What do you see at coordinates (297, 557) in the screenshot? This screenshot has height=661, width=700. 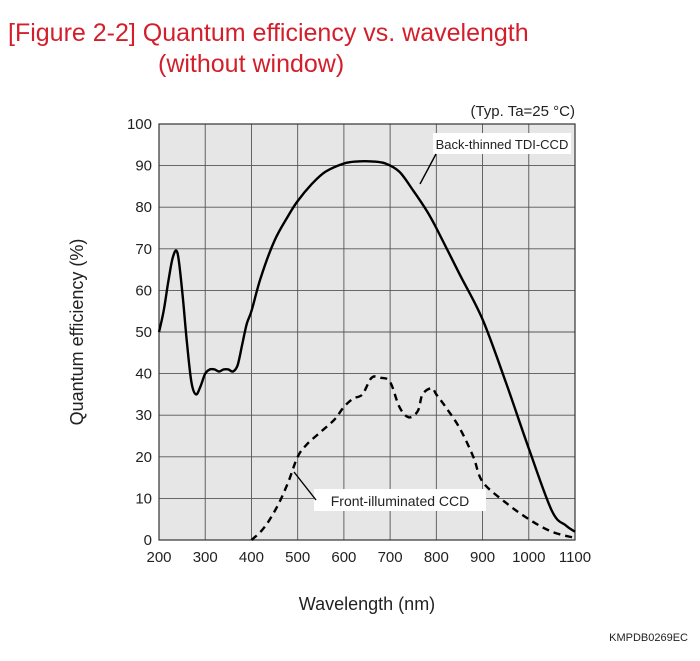 I see `x-tick-label: 500` at bounding box center [297, 557].